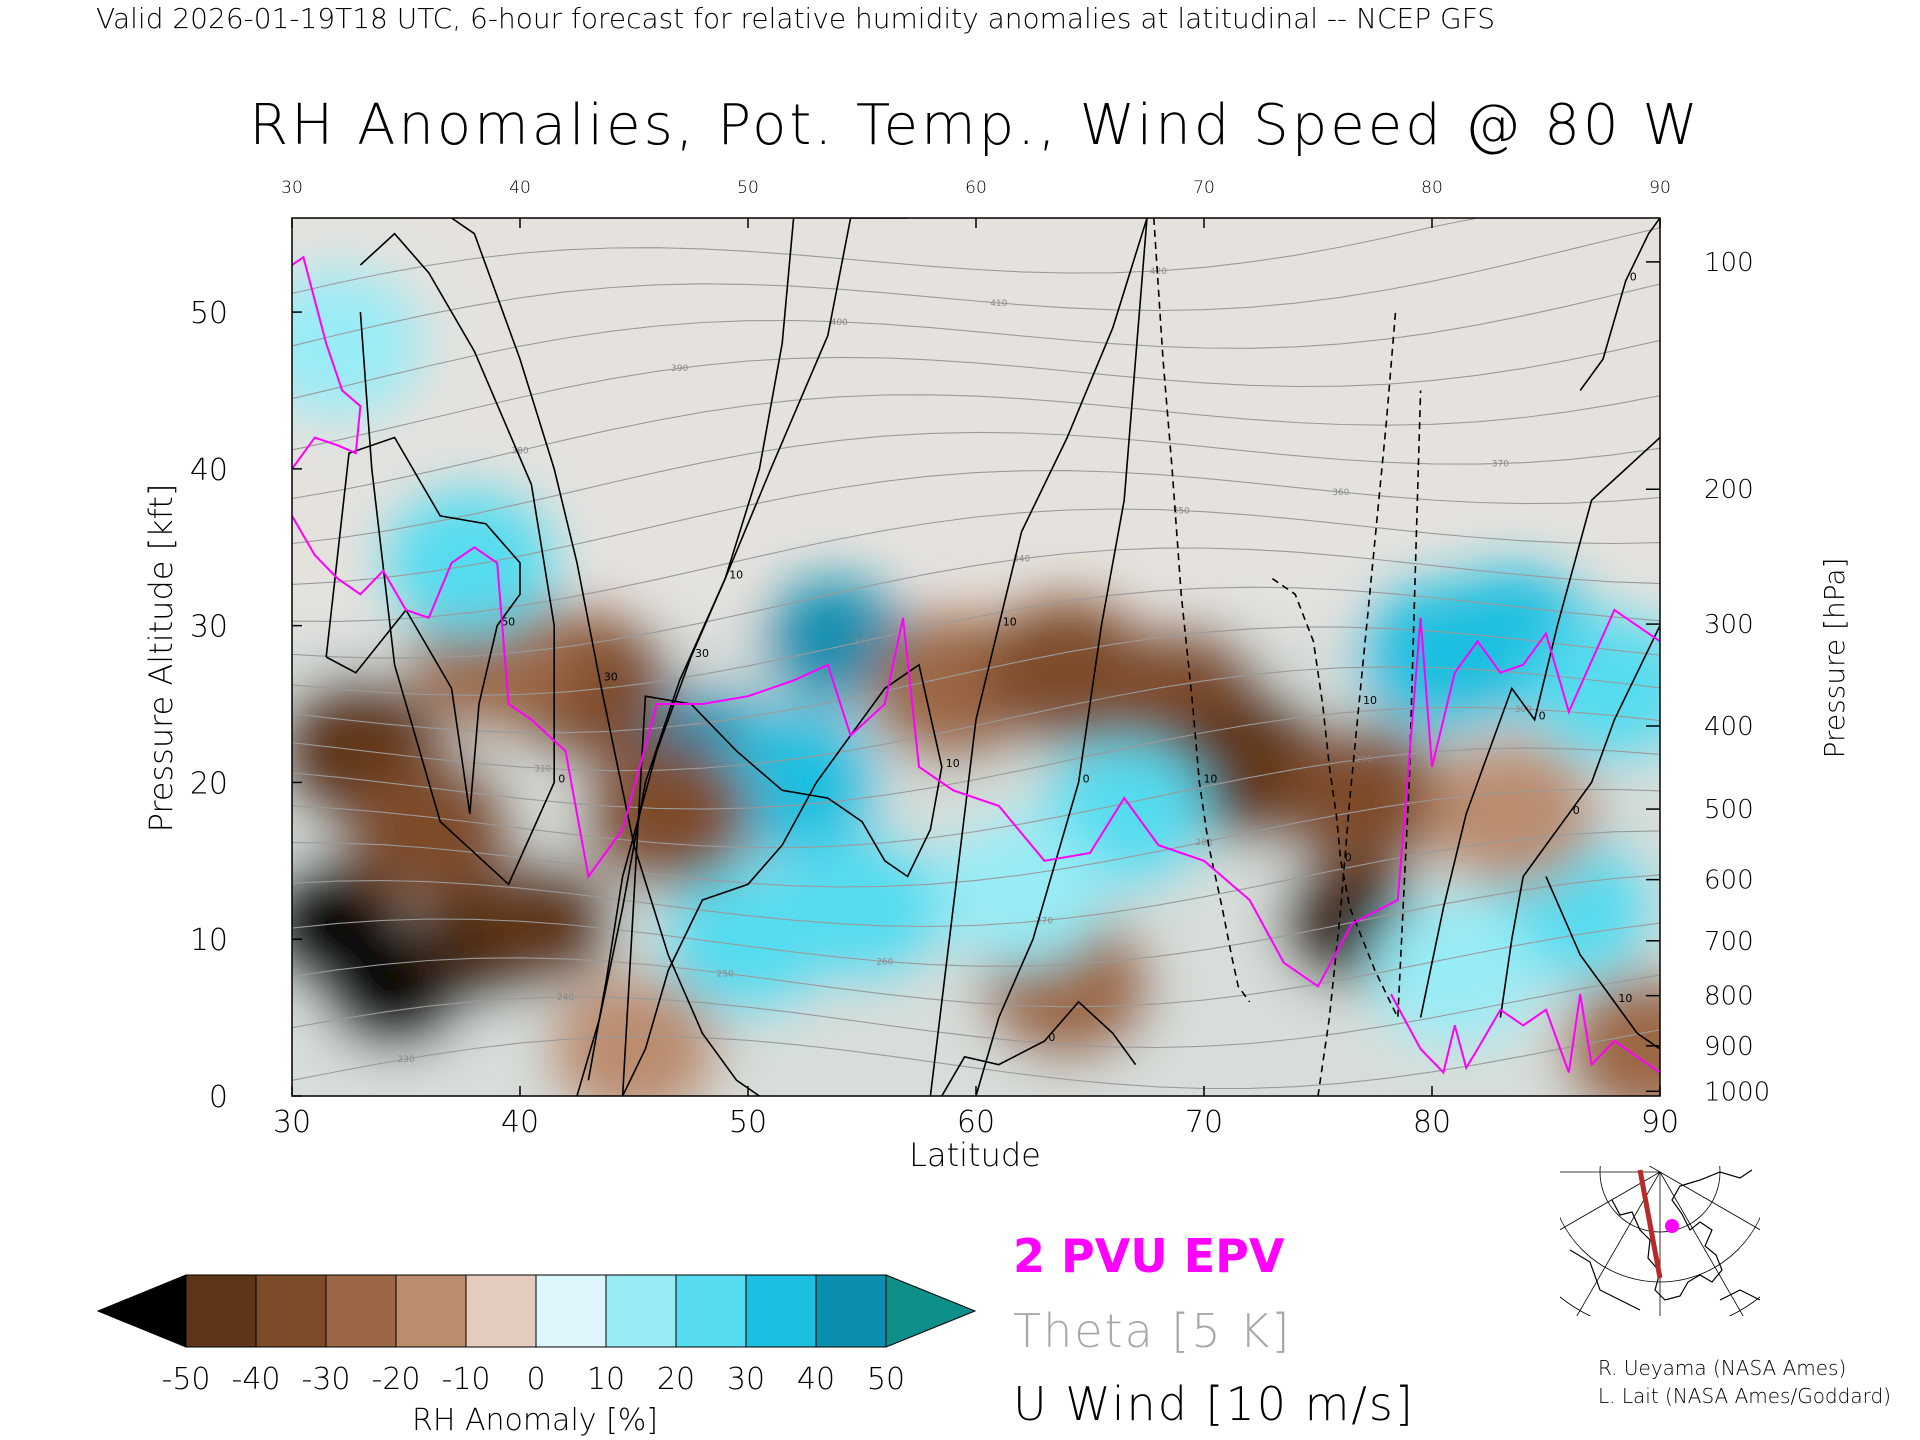  What do you see at coordinates (1729, 625) in the screenshot?
I see `pressure-tick-label: 300` at bounding box center [1729, 625].